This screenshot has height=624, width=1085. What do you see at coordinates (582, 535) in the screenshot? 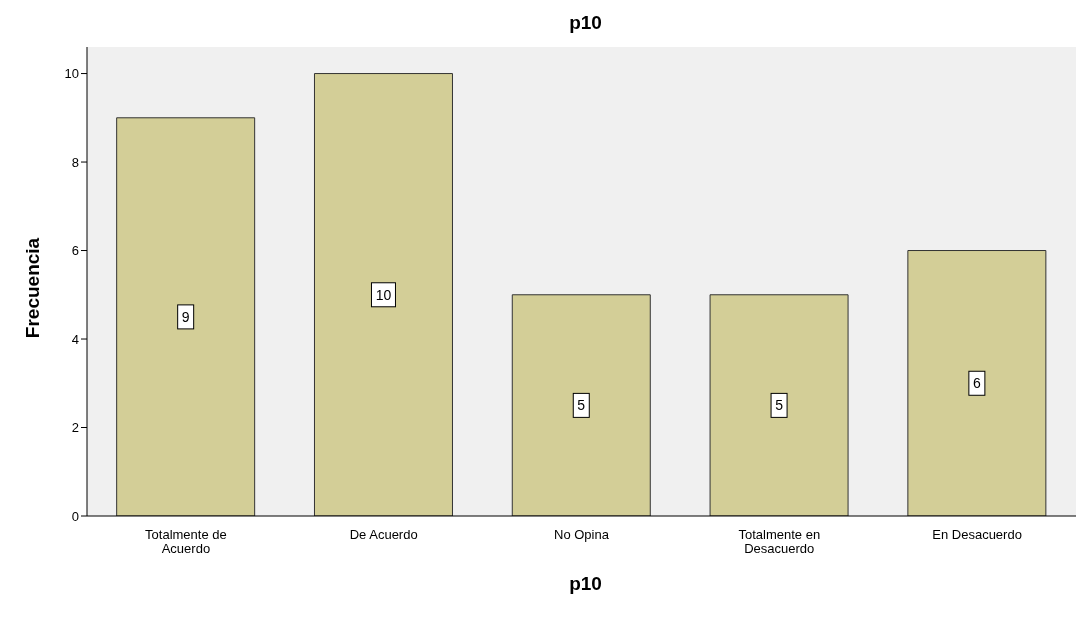
I see `x-tick-label: No Opina` at bounding box center [582, 535].